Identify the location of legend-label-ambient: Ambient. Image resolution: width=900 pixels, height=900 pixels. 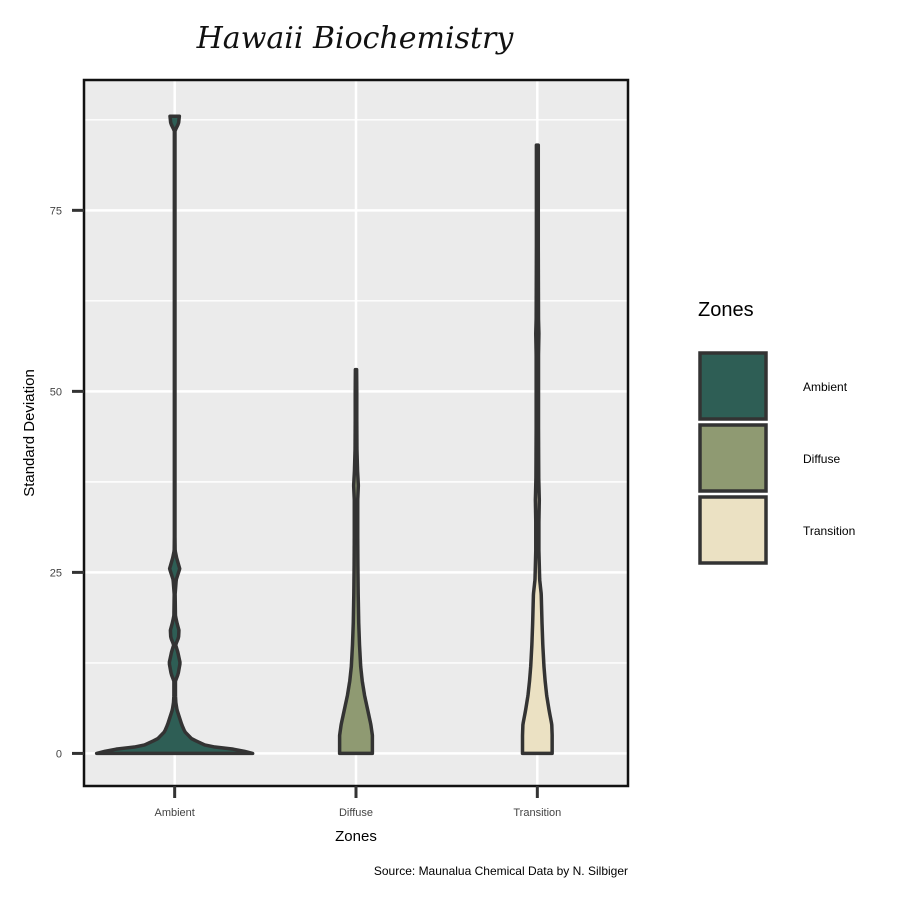
(825, 387).